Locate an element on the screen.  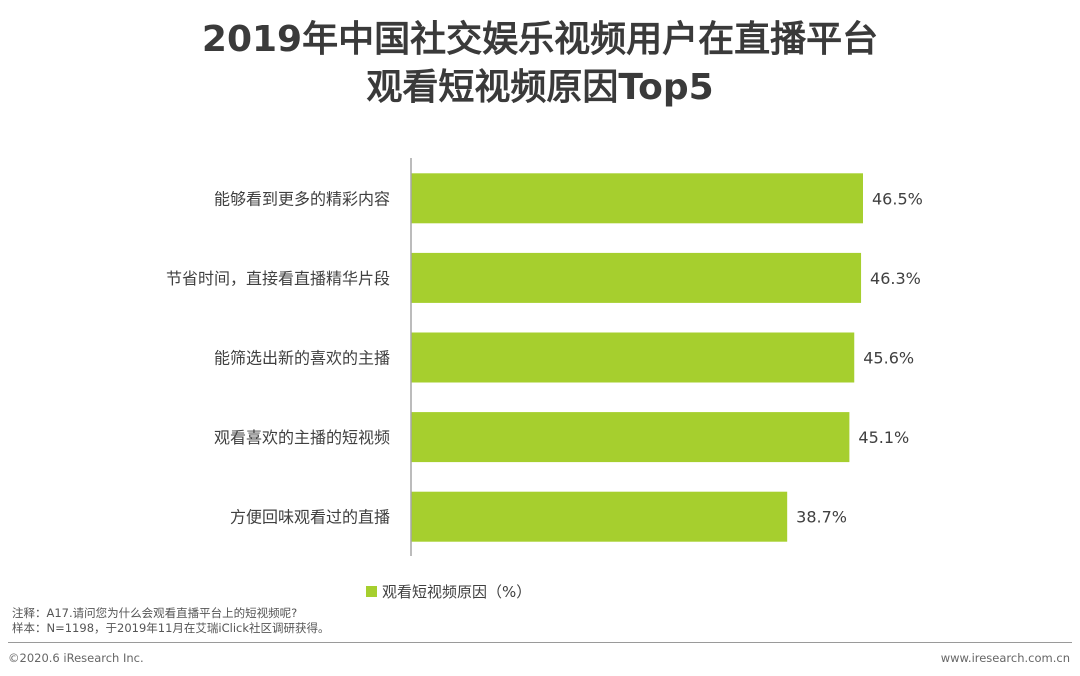
footer-website: www.iresearch.com.cn is located at coordinates (1005, 658).